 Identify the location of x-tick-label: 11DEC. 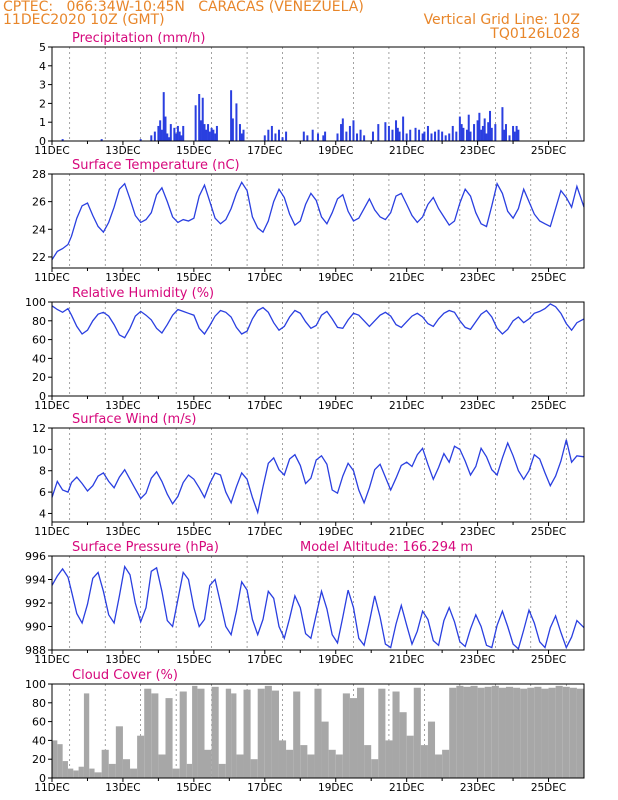
(51, 788).